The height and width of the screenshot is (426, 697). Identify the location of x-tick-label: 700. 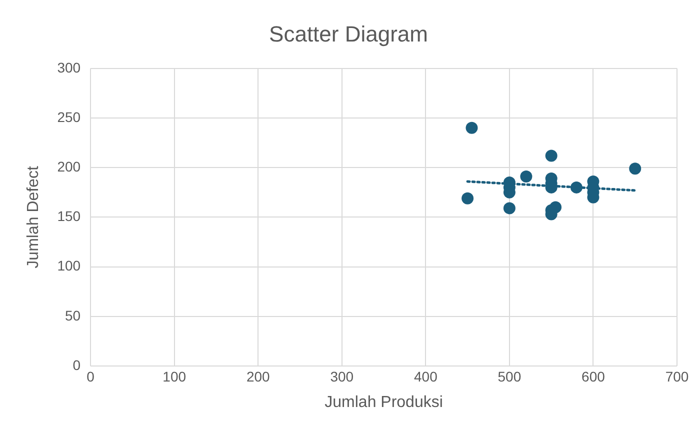
(677, 376).